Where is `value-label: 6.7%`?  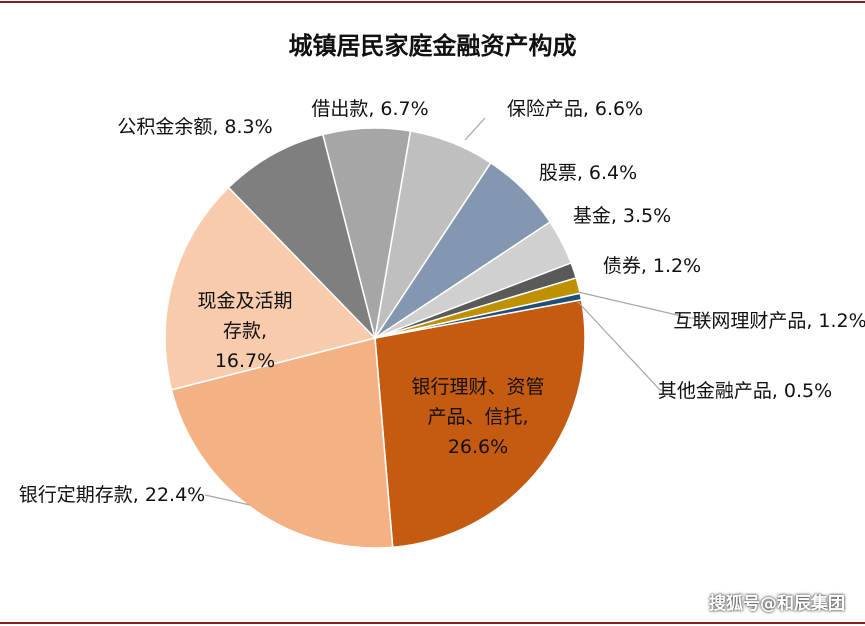
value-label: 6.7% is located at coordinates (404, 109).